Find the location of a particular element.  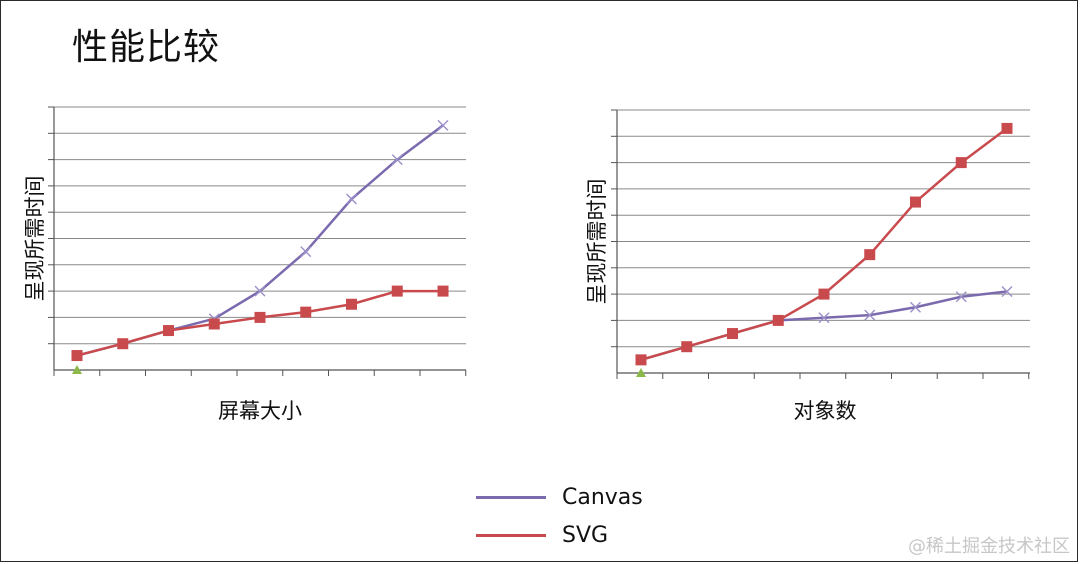

legend-item-canvas: Canvas is located at coordinates (559, 497).